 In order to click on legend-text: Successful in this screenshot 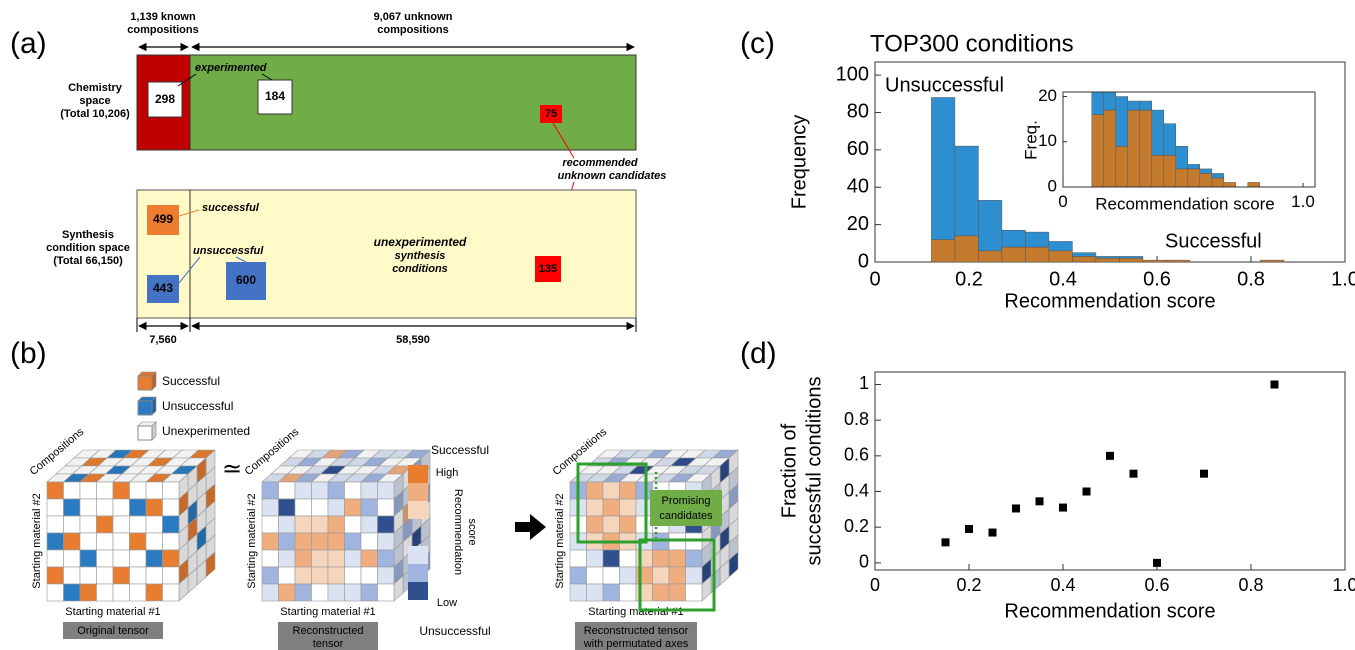, I will do `click(191, 381)`.